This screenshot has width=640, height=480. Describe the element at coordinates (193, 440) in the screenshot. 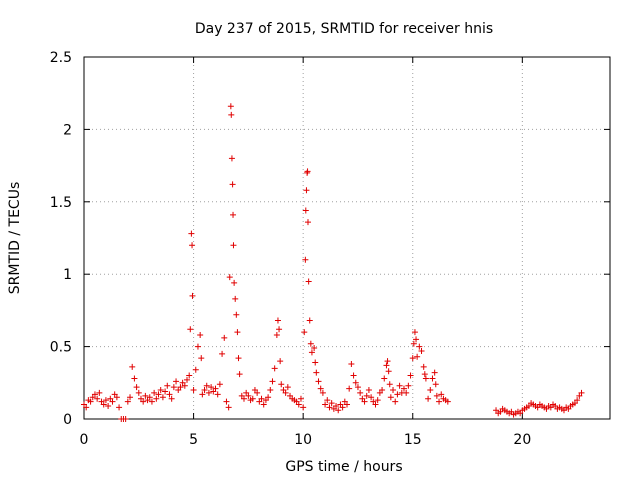

I see `x-tick-label: 5` at that location.